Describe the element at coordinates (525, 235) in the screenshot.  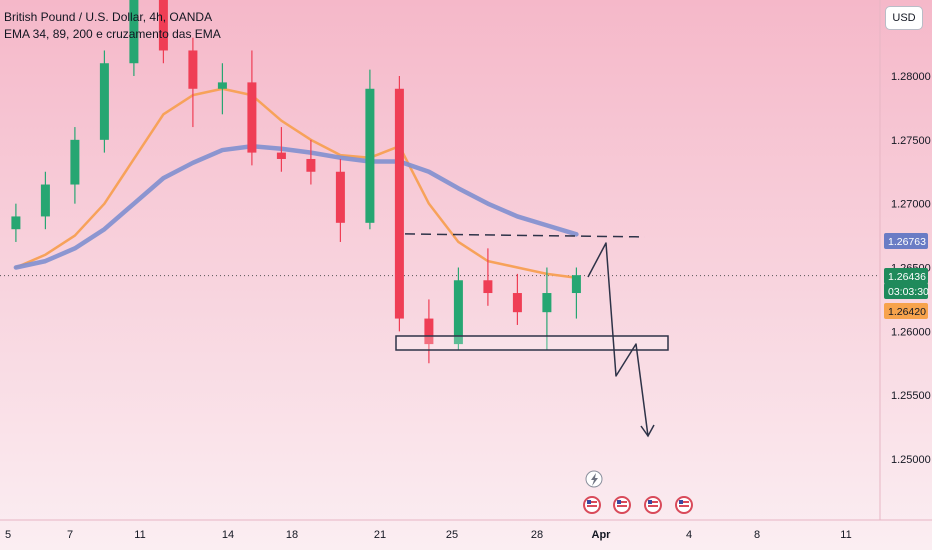
I see `resistance-dashed-line` at that location.